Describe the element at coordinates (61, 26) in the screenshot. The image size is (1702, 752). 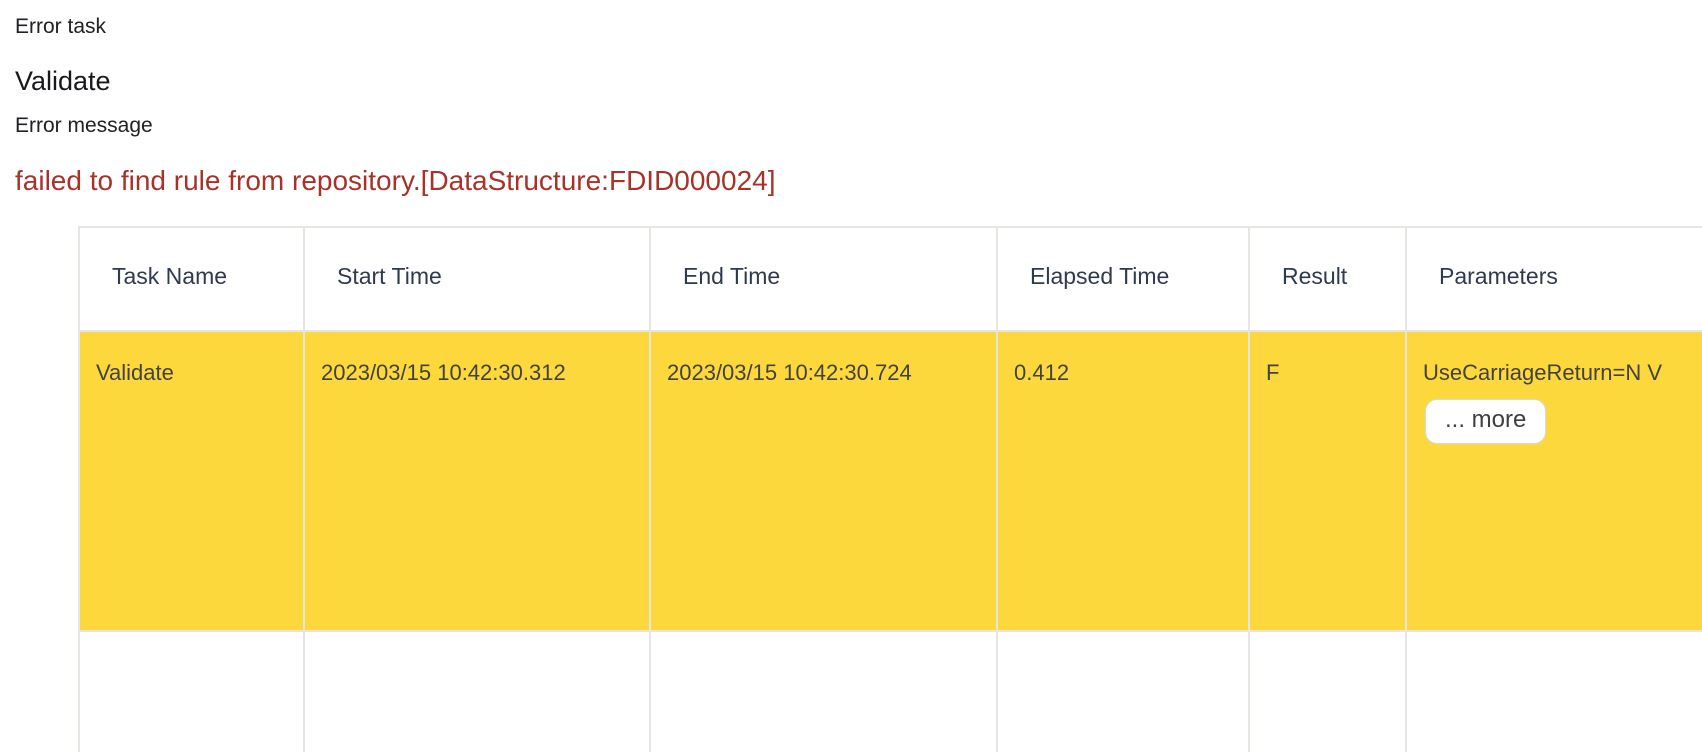
I see `error-task-label: Error task` at that location.